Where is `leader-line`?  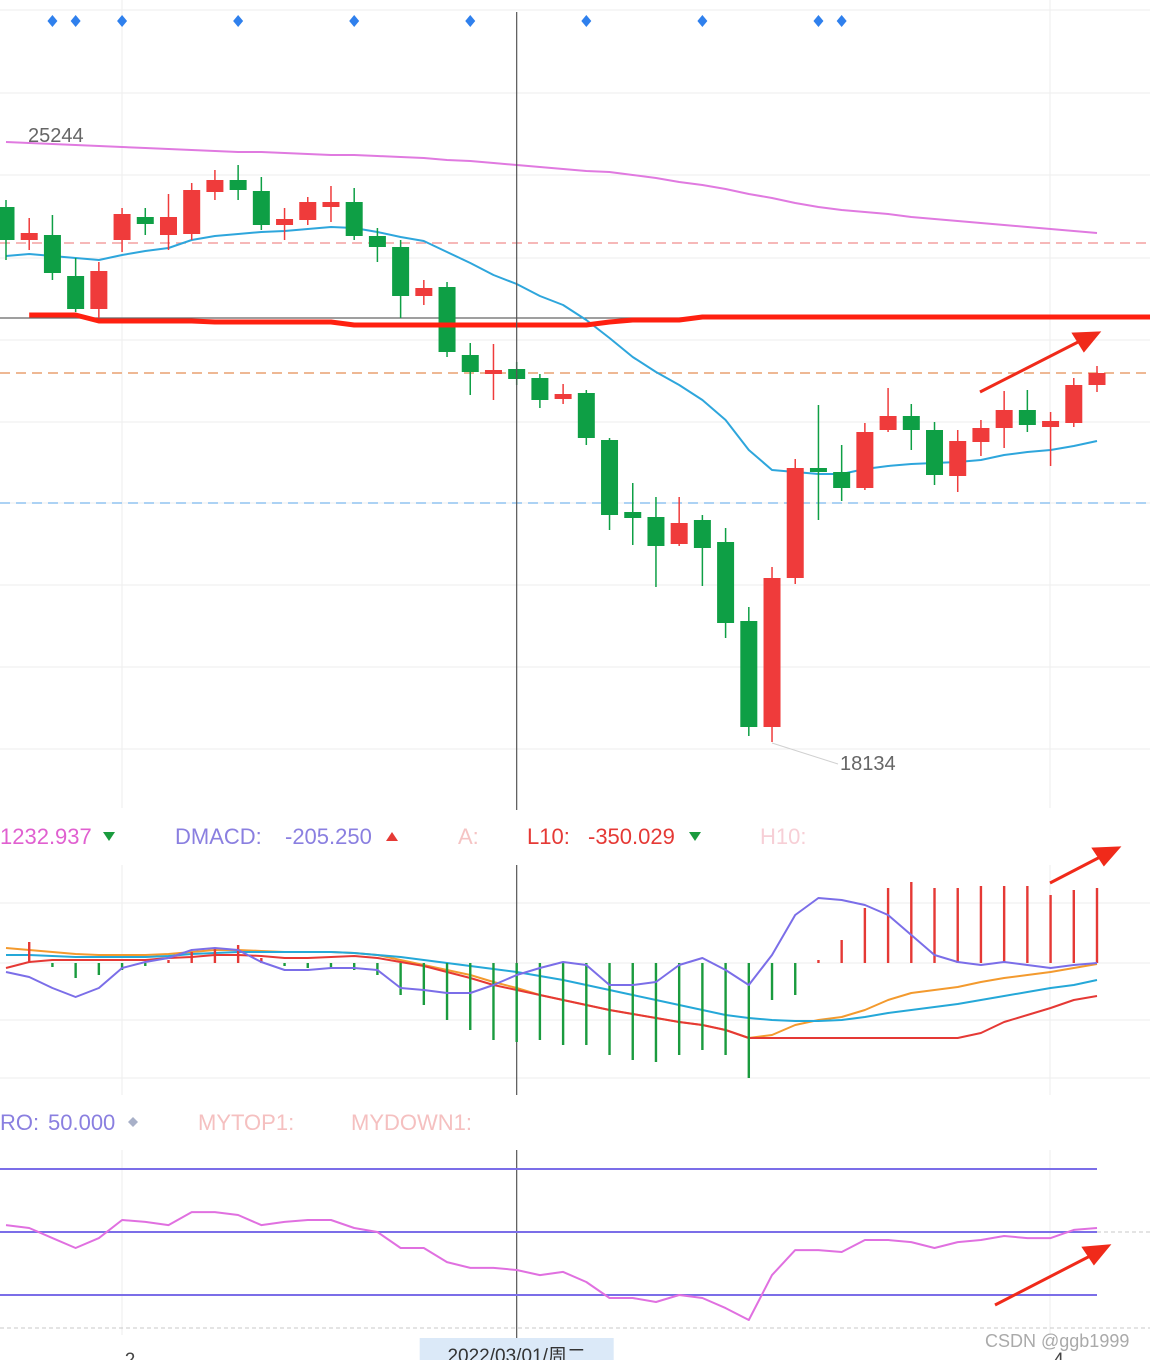
leader-line is located at coordinates (805, 753).